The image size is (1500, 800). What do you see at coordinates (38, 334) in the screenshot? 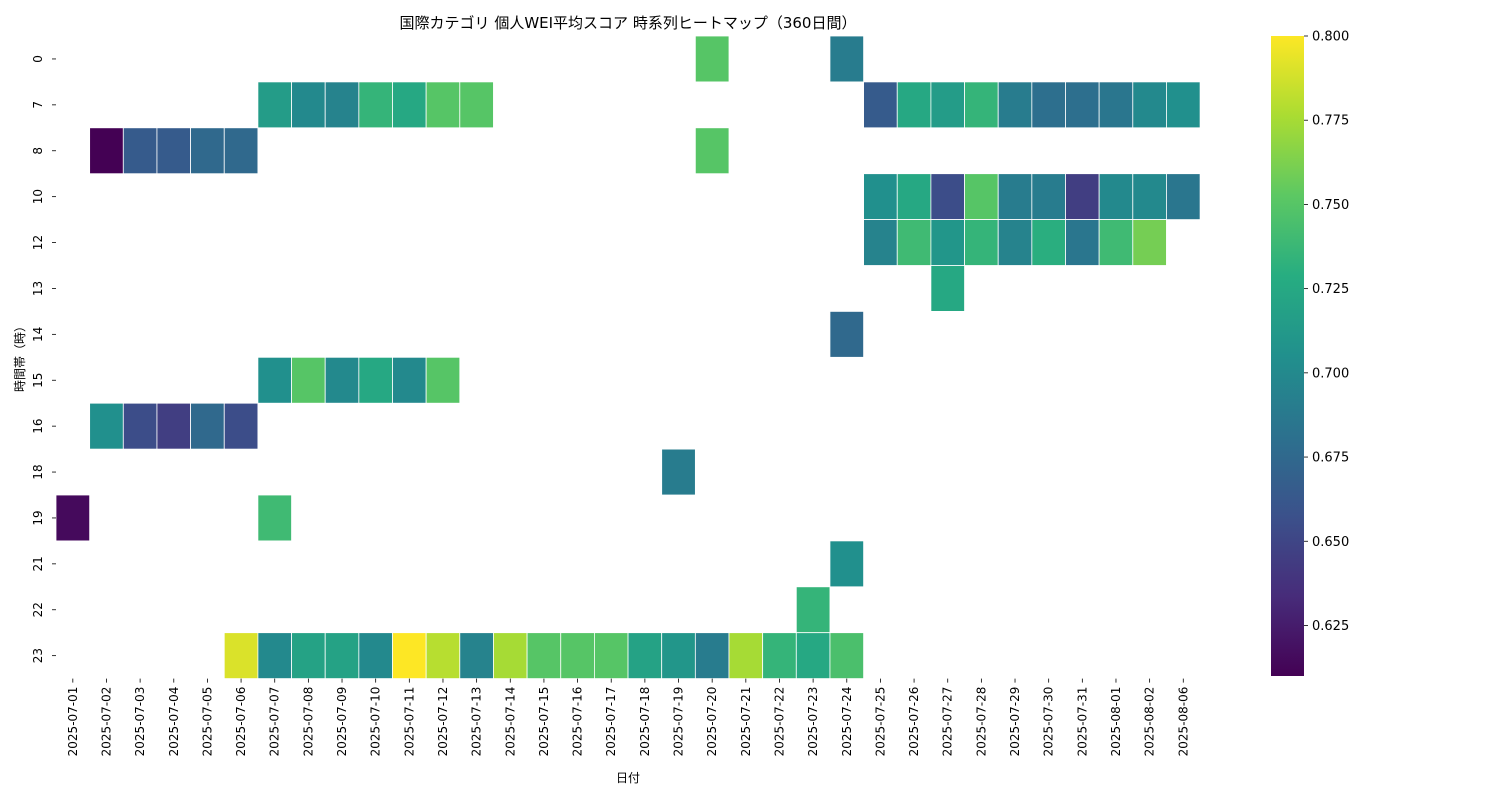
I see `y-tick-label: 14` at bounding box center [38, 334].